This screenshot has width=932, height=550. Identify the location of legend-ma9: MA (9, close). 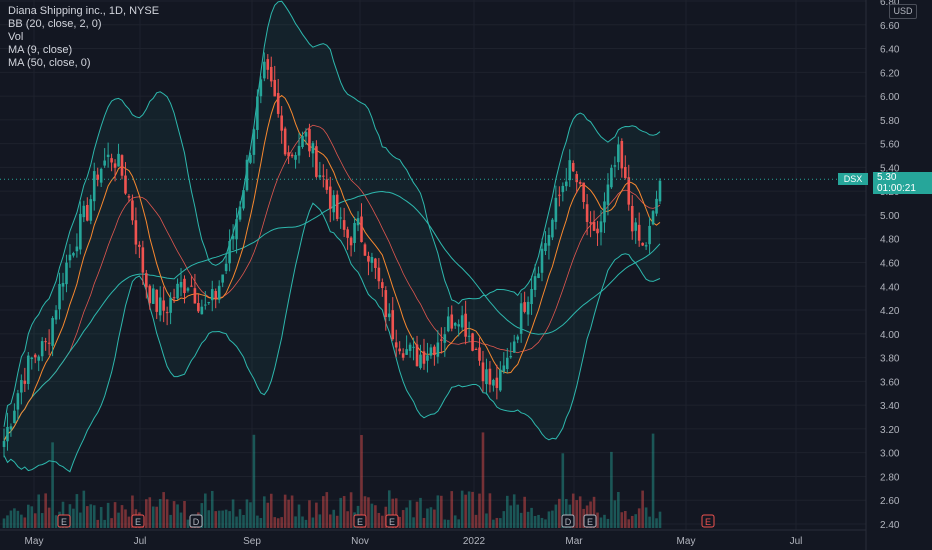
(40, 50).